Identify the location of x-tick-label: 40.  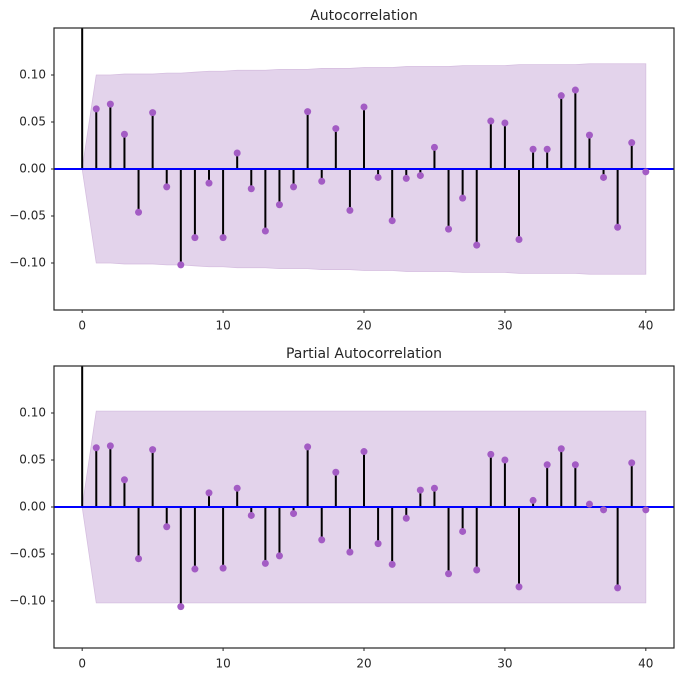
(645, 326).